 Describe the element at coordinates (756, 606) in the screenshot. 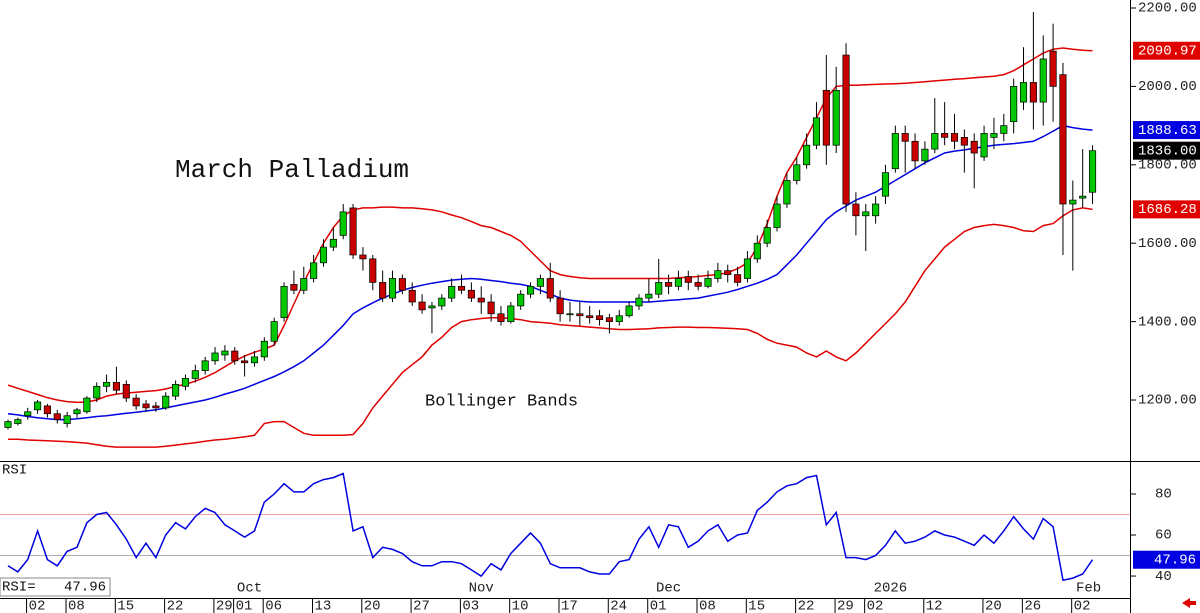

I see `x-tick-label: 15` at that location.